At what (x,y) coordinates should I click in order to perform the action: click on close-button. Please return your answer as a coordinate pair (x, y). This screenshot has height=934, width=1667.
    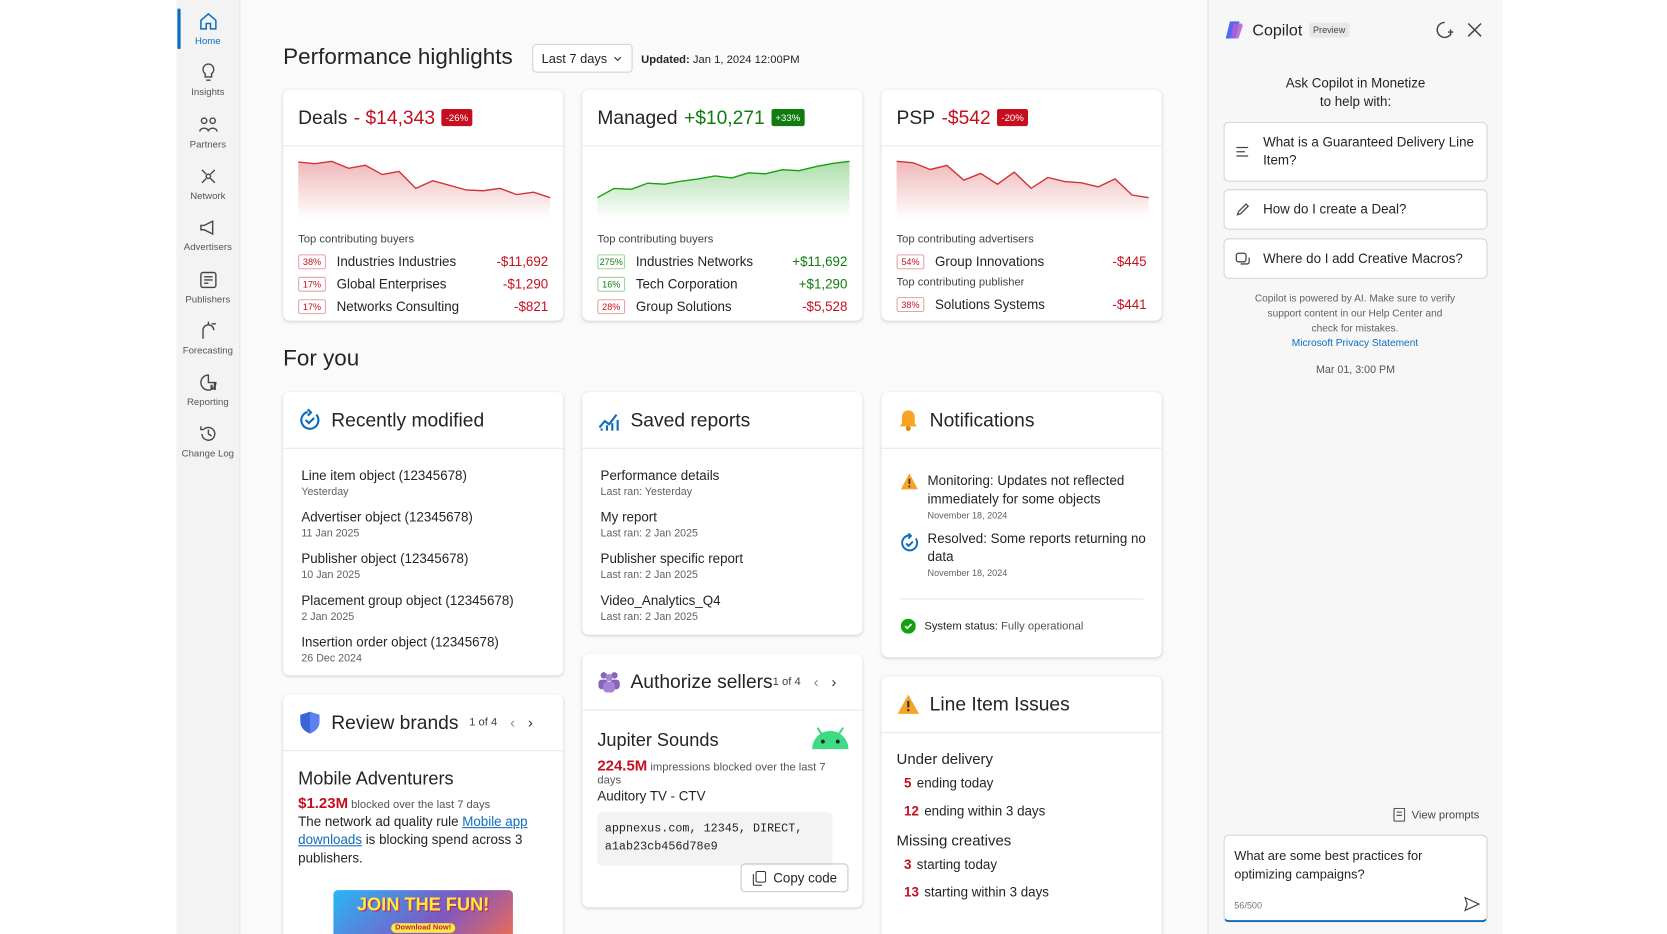
    Looking at the image, I should click on (1474, 29).